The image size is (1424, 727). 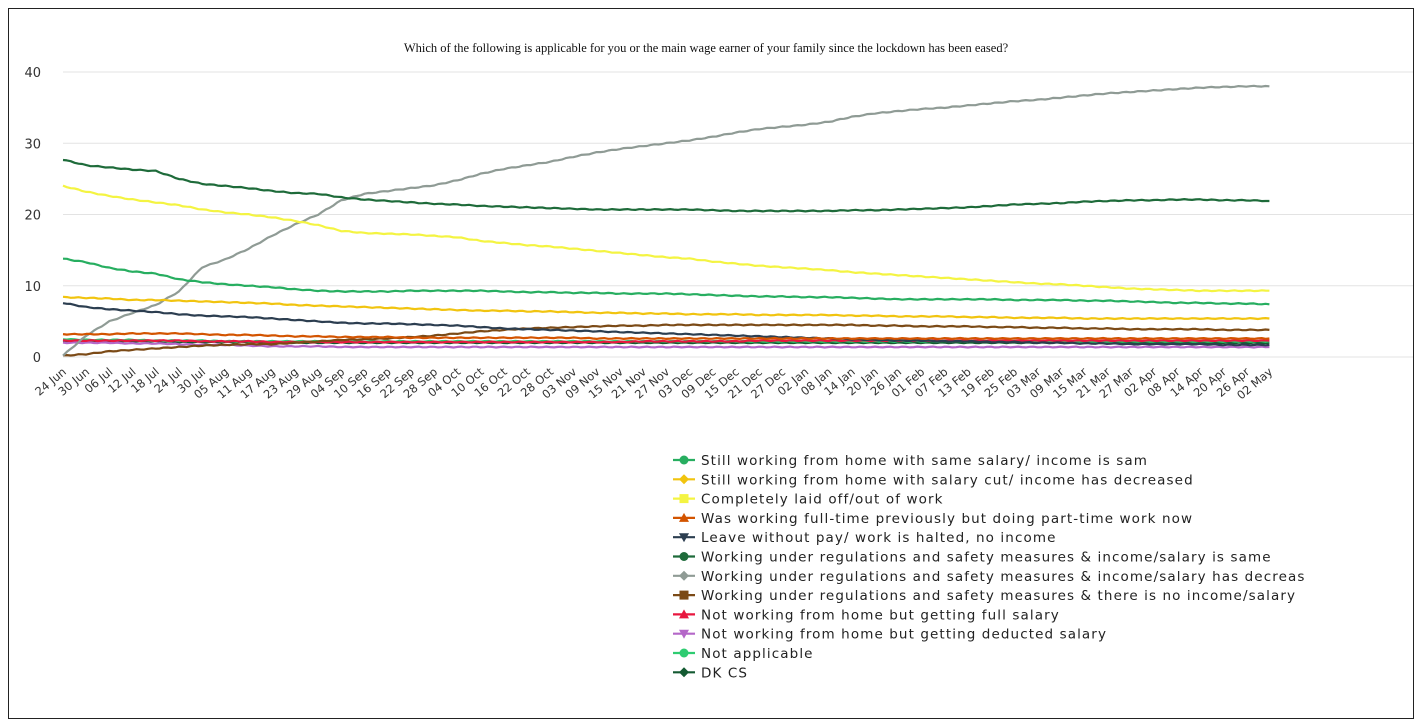 I want to click on y-tick-label: 40, so click(x=32, y=73).